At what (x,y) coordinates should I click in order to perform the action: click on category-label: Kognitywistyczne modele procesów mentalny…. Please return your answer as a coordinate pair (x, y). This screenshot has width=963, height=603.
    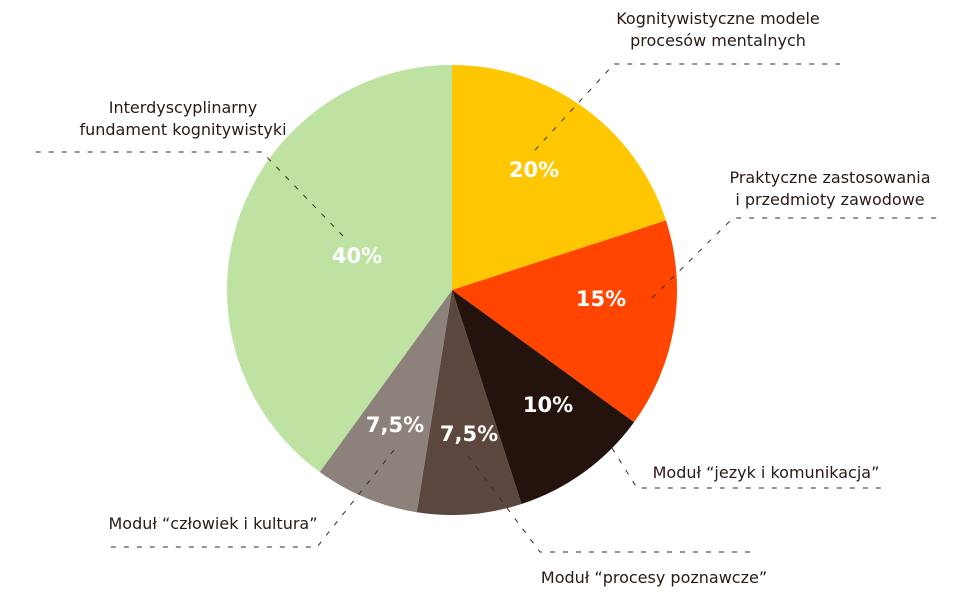
    Looking at the image, I should click on (718, 29).